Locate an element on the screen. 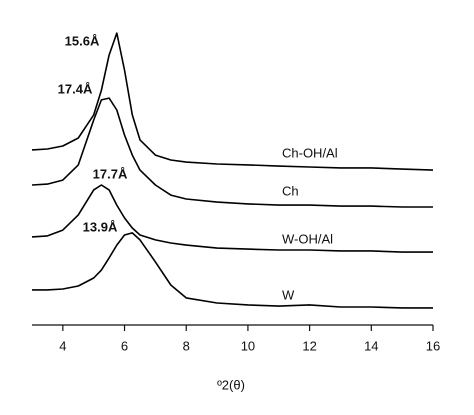 Image resolution: width=474 pixels, height=415 pixels. x-tick-label: 16 is located at coordinates (433, 345).